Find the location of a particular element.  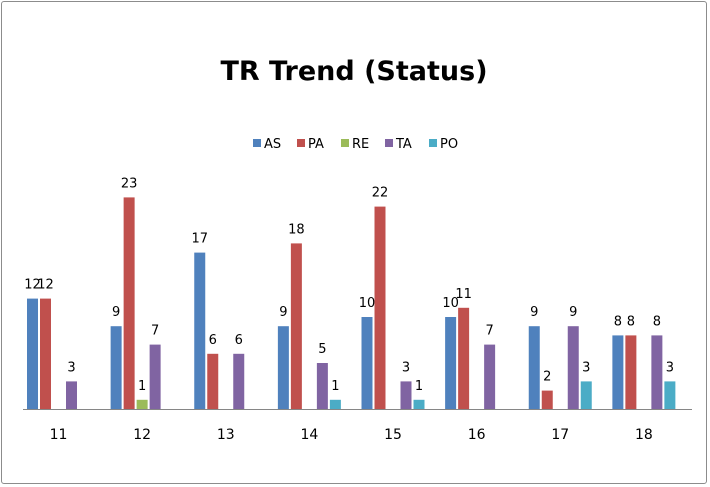

data-label-ta-12: 7 is located at coordinates (155, 331).